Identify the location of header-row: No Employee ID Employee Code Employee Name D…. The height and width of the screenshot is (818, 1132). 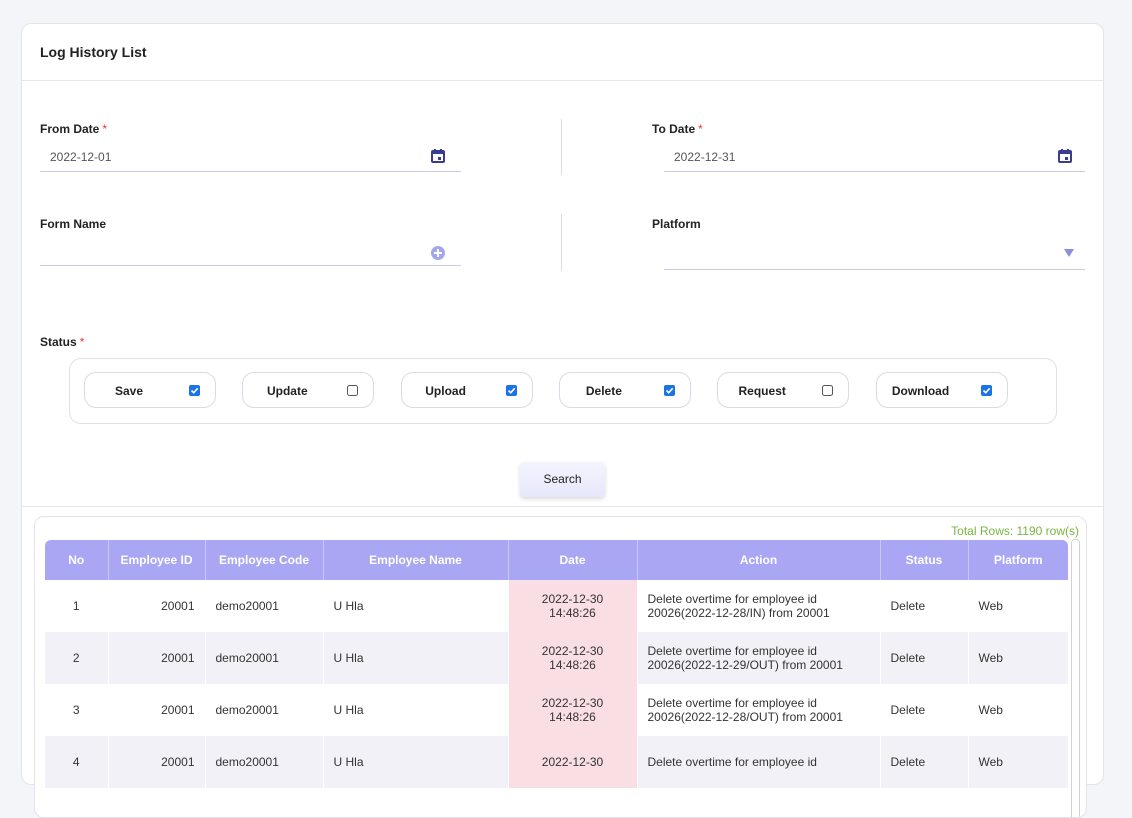
(556, 560).